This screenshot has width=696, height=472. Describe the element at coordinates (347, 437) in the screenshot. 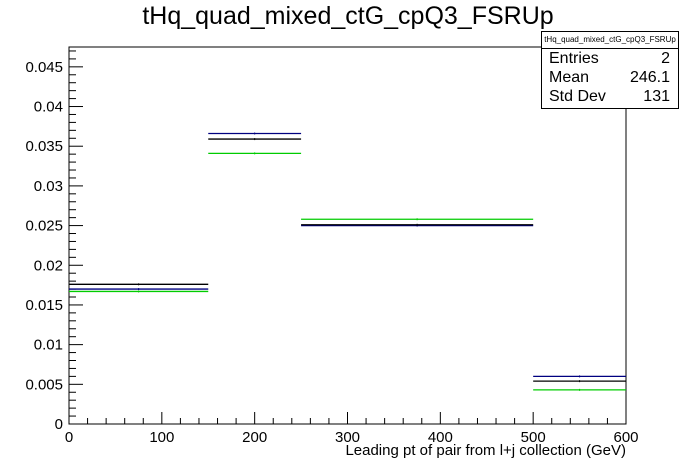

I see `x-tick-label: 300` at that location.